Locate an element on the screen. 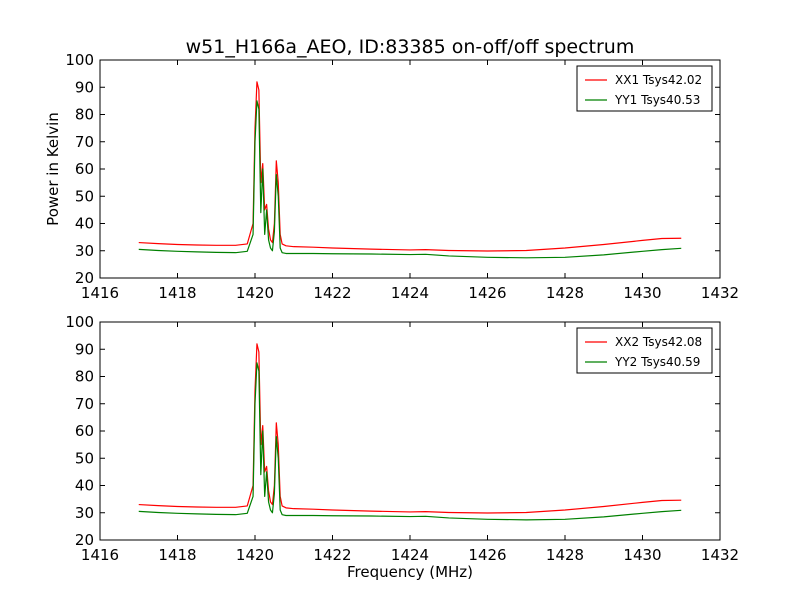 Image resolution: width=800 pixels, height=600 pixels. legend-entry-label: XX1 Tsys42.02 is located at coordinates (658, 80).